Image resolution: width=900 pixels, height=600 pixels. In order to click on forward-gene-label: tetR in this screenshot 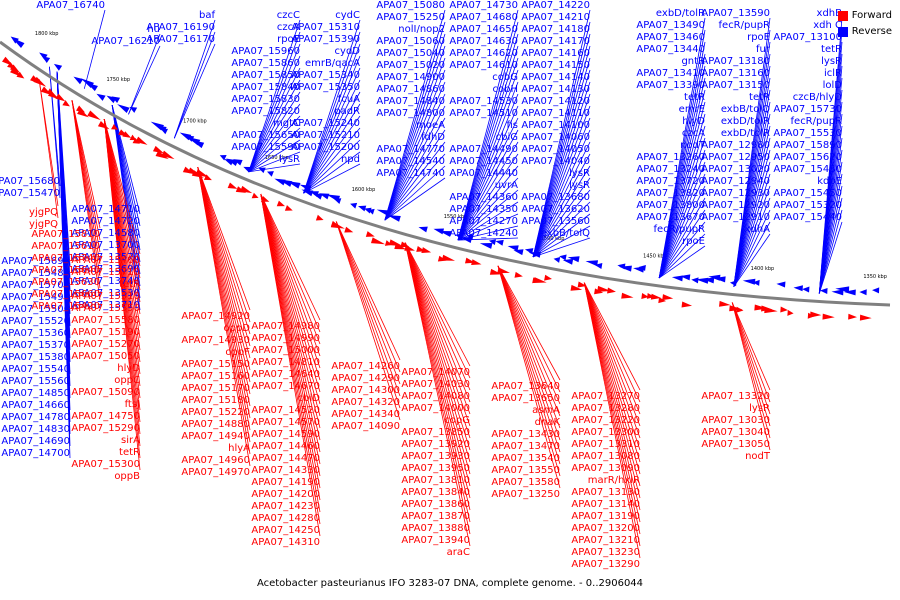, I will do `click(129, 452)`.